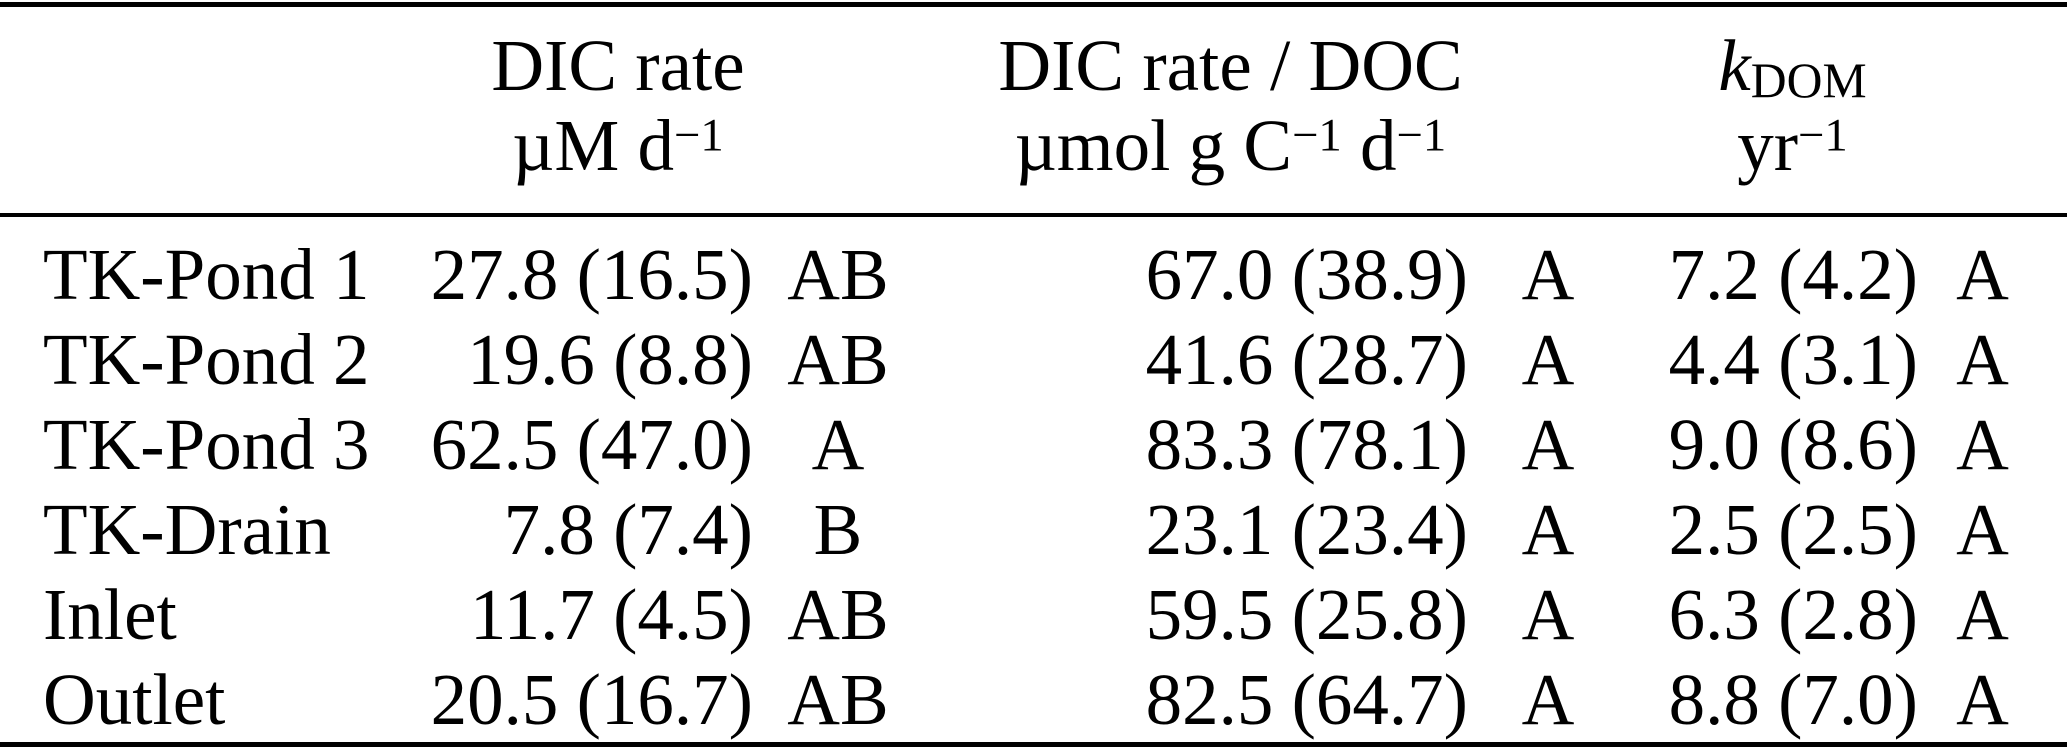  I want to click on row-label: Inlet, so click(110, 614).